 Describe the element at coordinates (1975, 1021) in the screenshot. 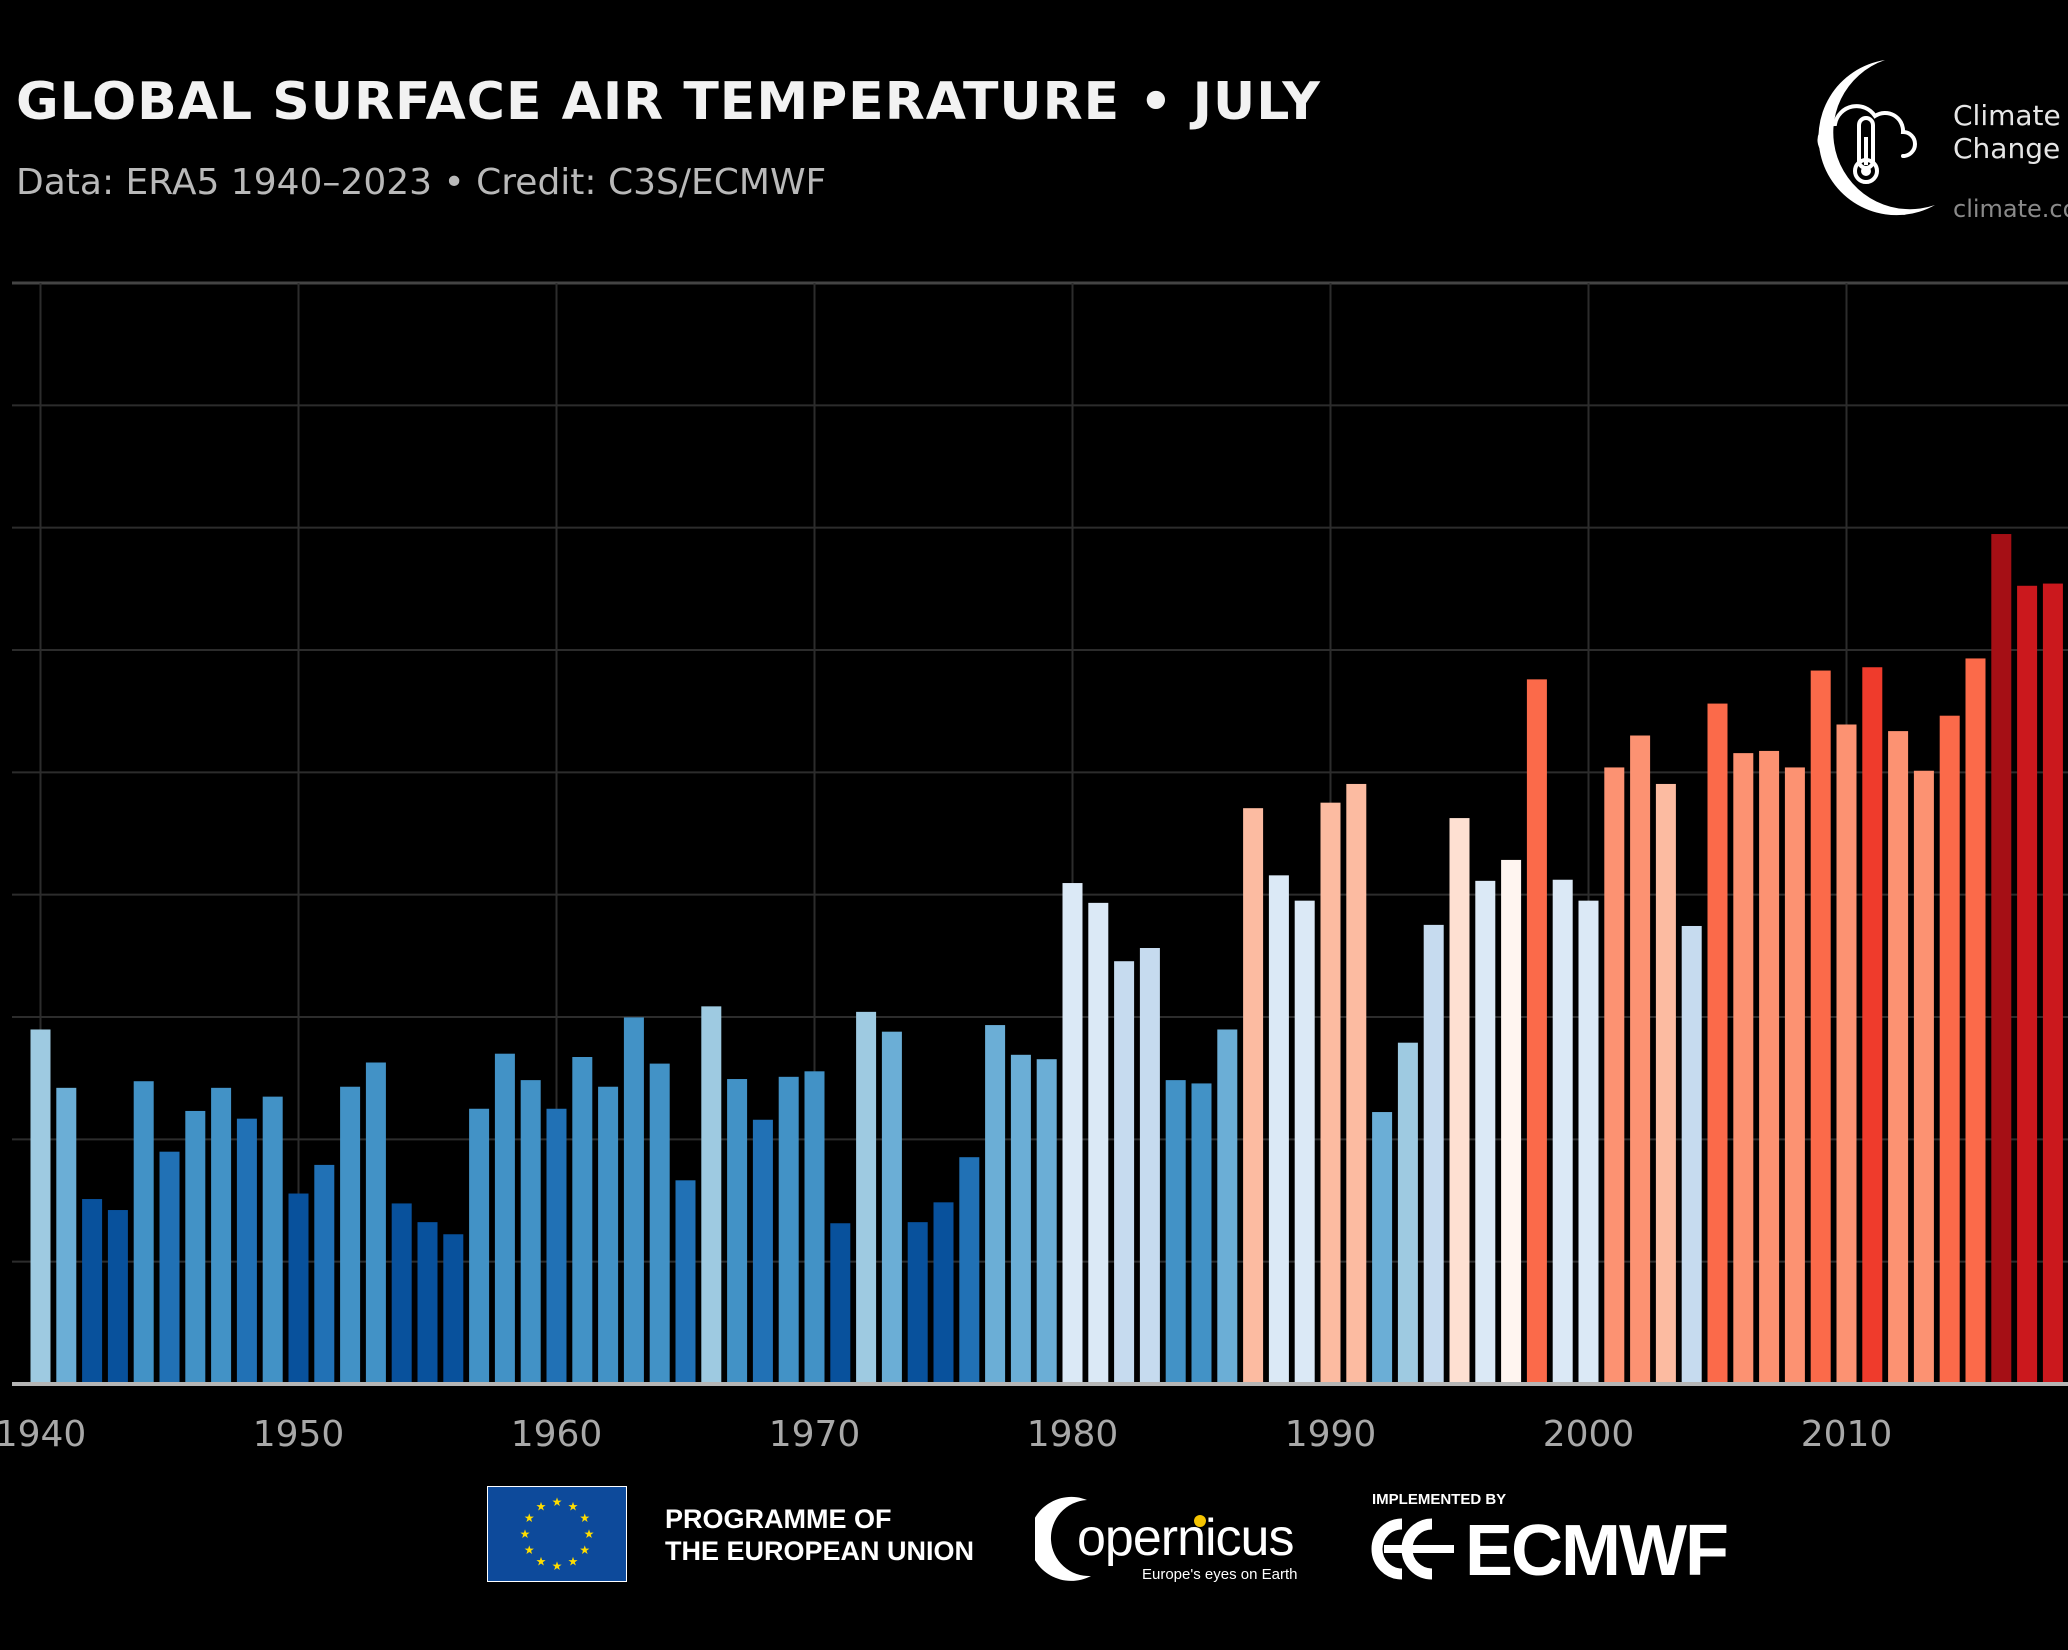

I see `bar-2015` at that location.